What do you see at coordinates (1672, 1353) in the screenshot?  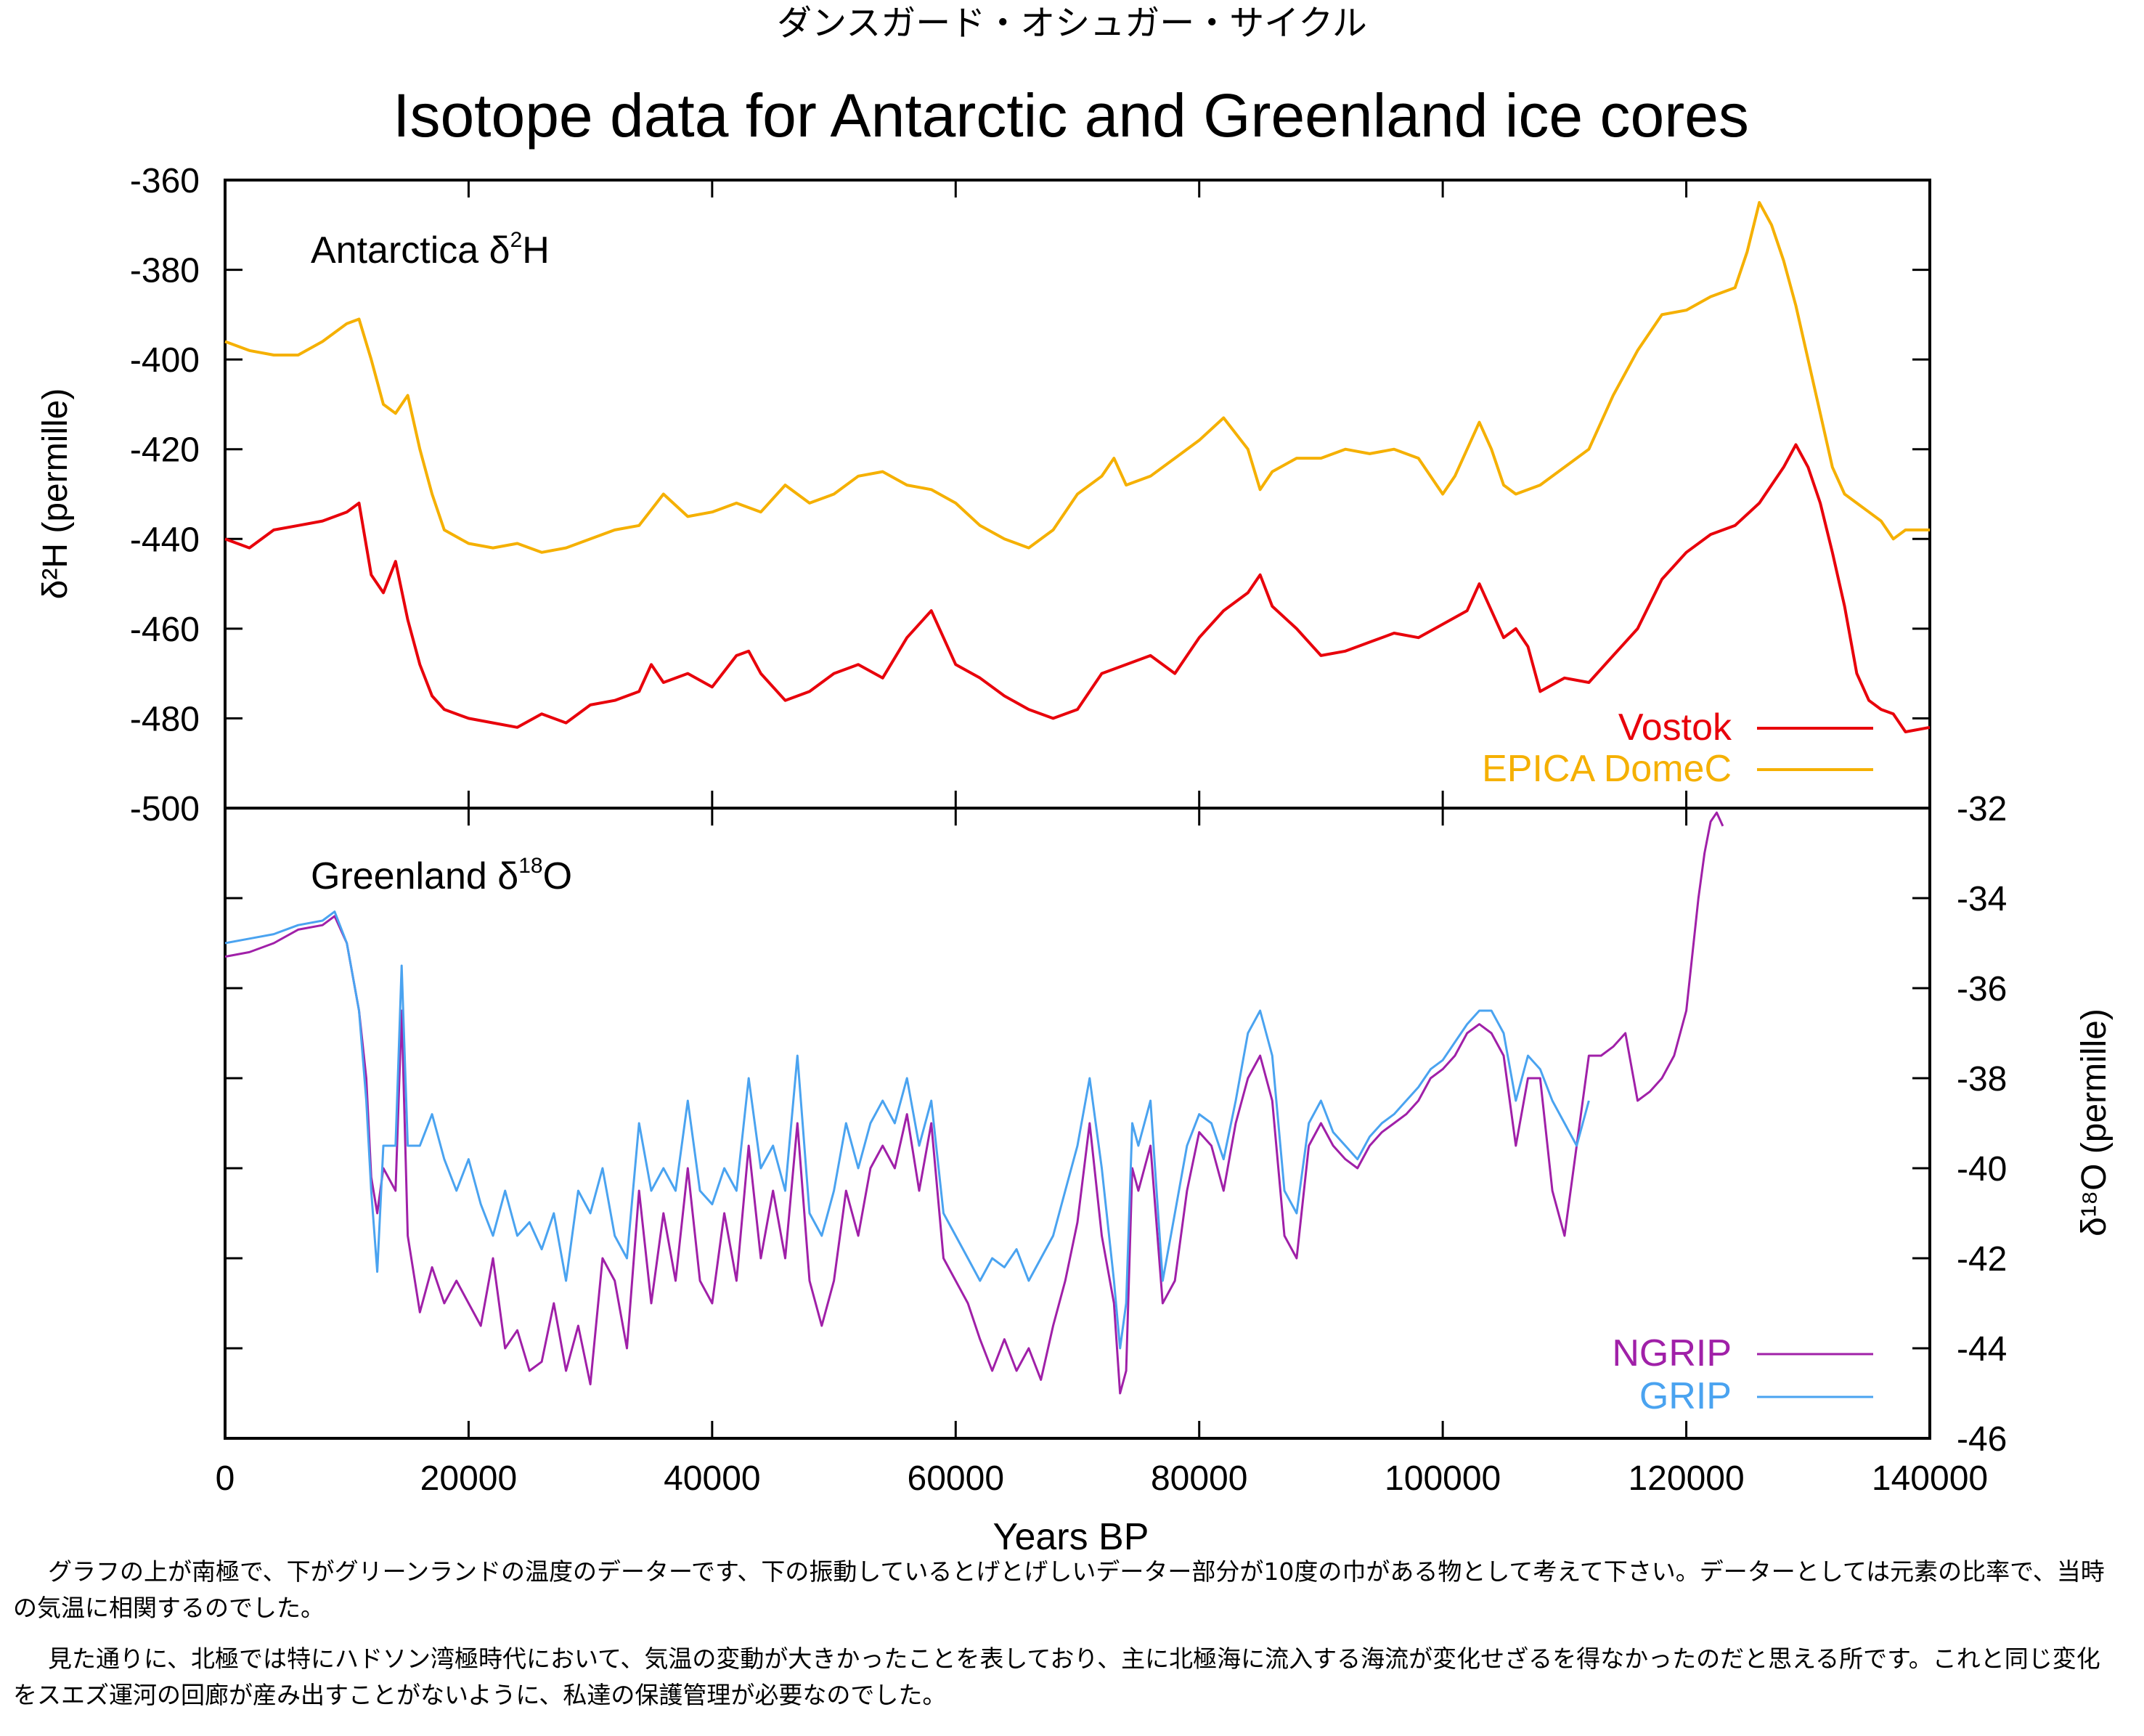 I see `legend-label-ngrip: NGRIP` at bounding box center [1672, 1353].